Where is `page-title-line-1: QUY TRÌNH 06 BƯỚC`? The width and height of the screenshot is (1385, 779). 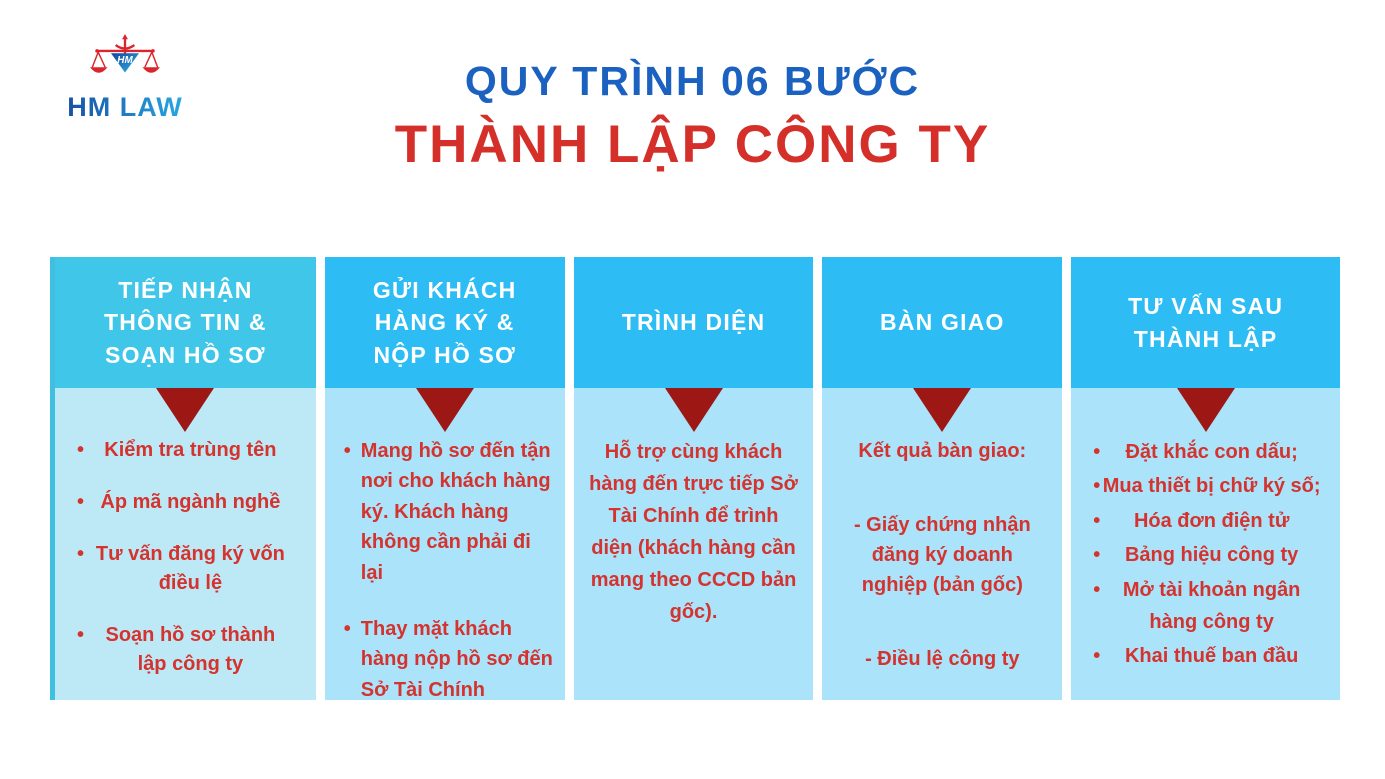
page-title-line-1: QUY TRÌNH 06 BƯỚC is located at coordinates (692, 81).